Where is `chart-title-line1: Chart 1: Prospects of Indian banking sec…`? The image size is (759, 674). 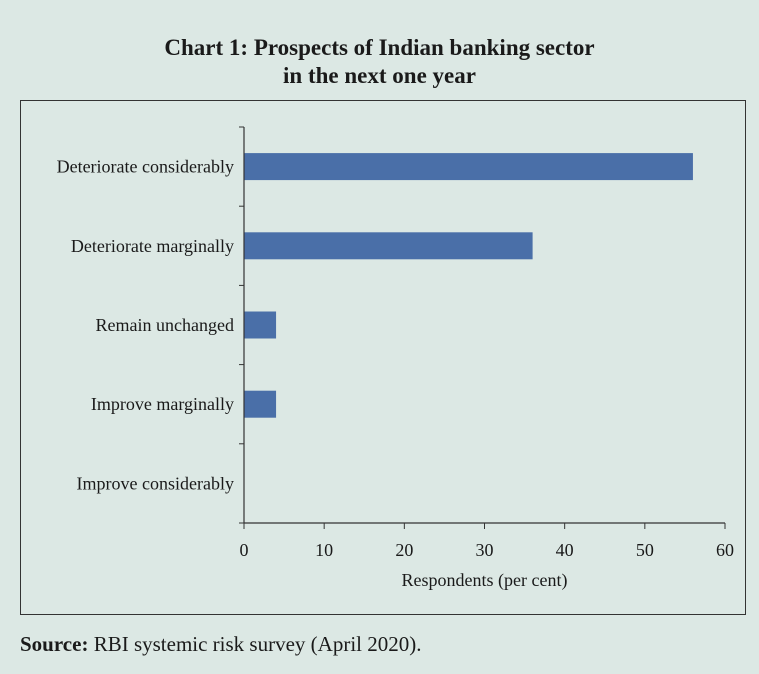
chart-title-line1: Chart 1: Prospects of Indian banking sec… is located at coordinates (379, 47).